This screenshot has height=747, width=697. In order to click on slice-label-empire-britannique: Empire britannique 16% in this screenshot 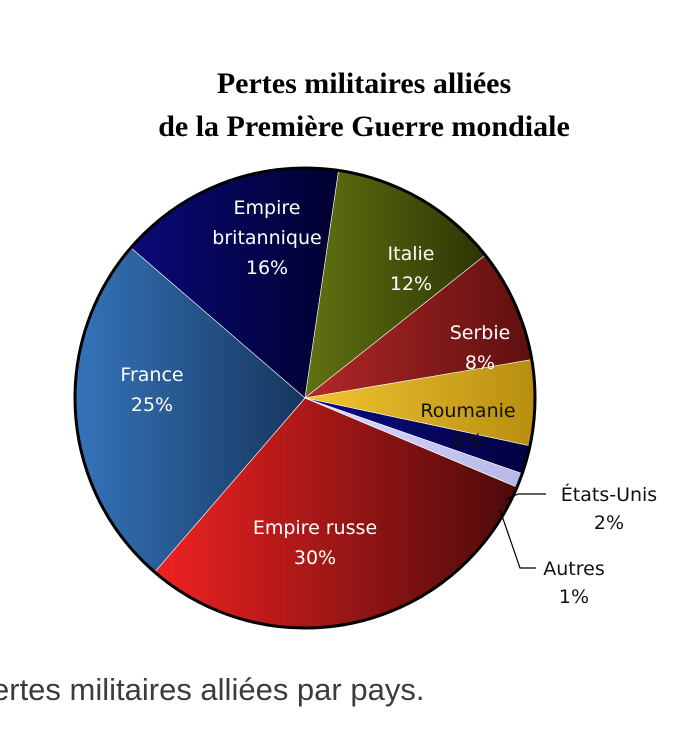, I will do `click(266, 238)`.